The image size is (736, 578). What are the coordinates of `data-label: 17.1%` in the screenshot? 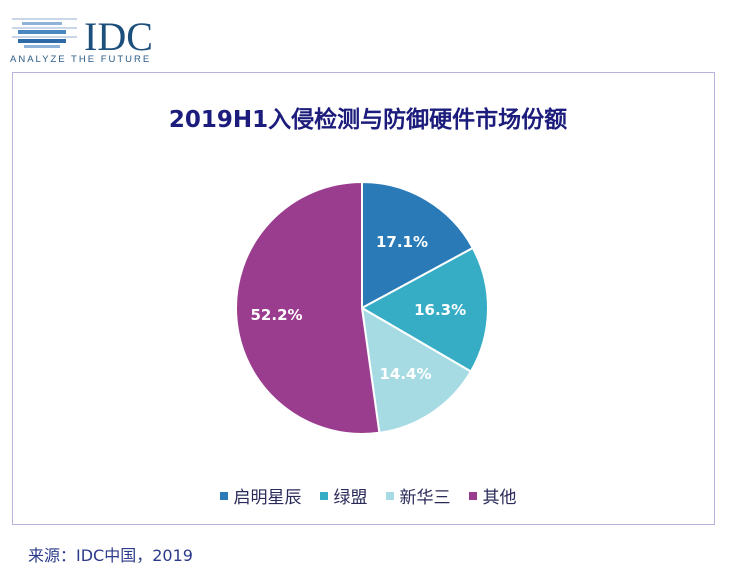 It's located at (402, 242).